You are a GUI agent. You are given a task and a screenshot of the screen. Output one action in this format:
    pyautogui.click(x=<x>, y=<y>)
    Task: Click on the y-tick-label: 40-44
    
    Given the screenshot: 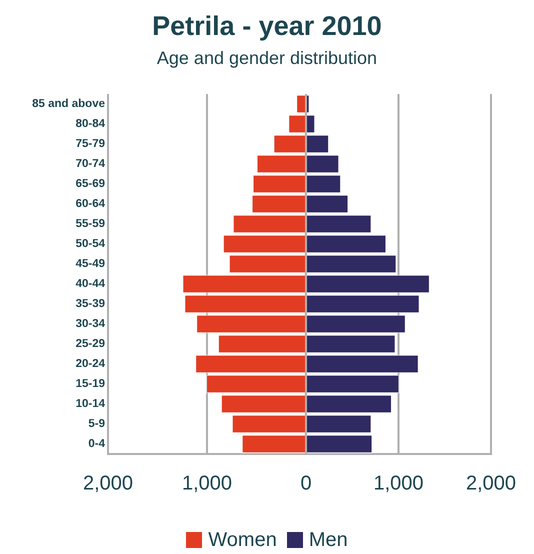 What is the action you would take?
    pyautogui.click(x=91, y=284)
    